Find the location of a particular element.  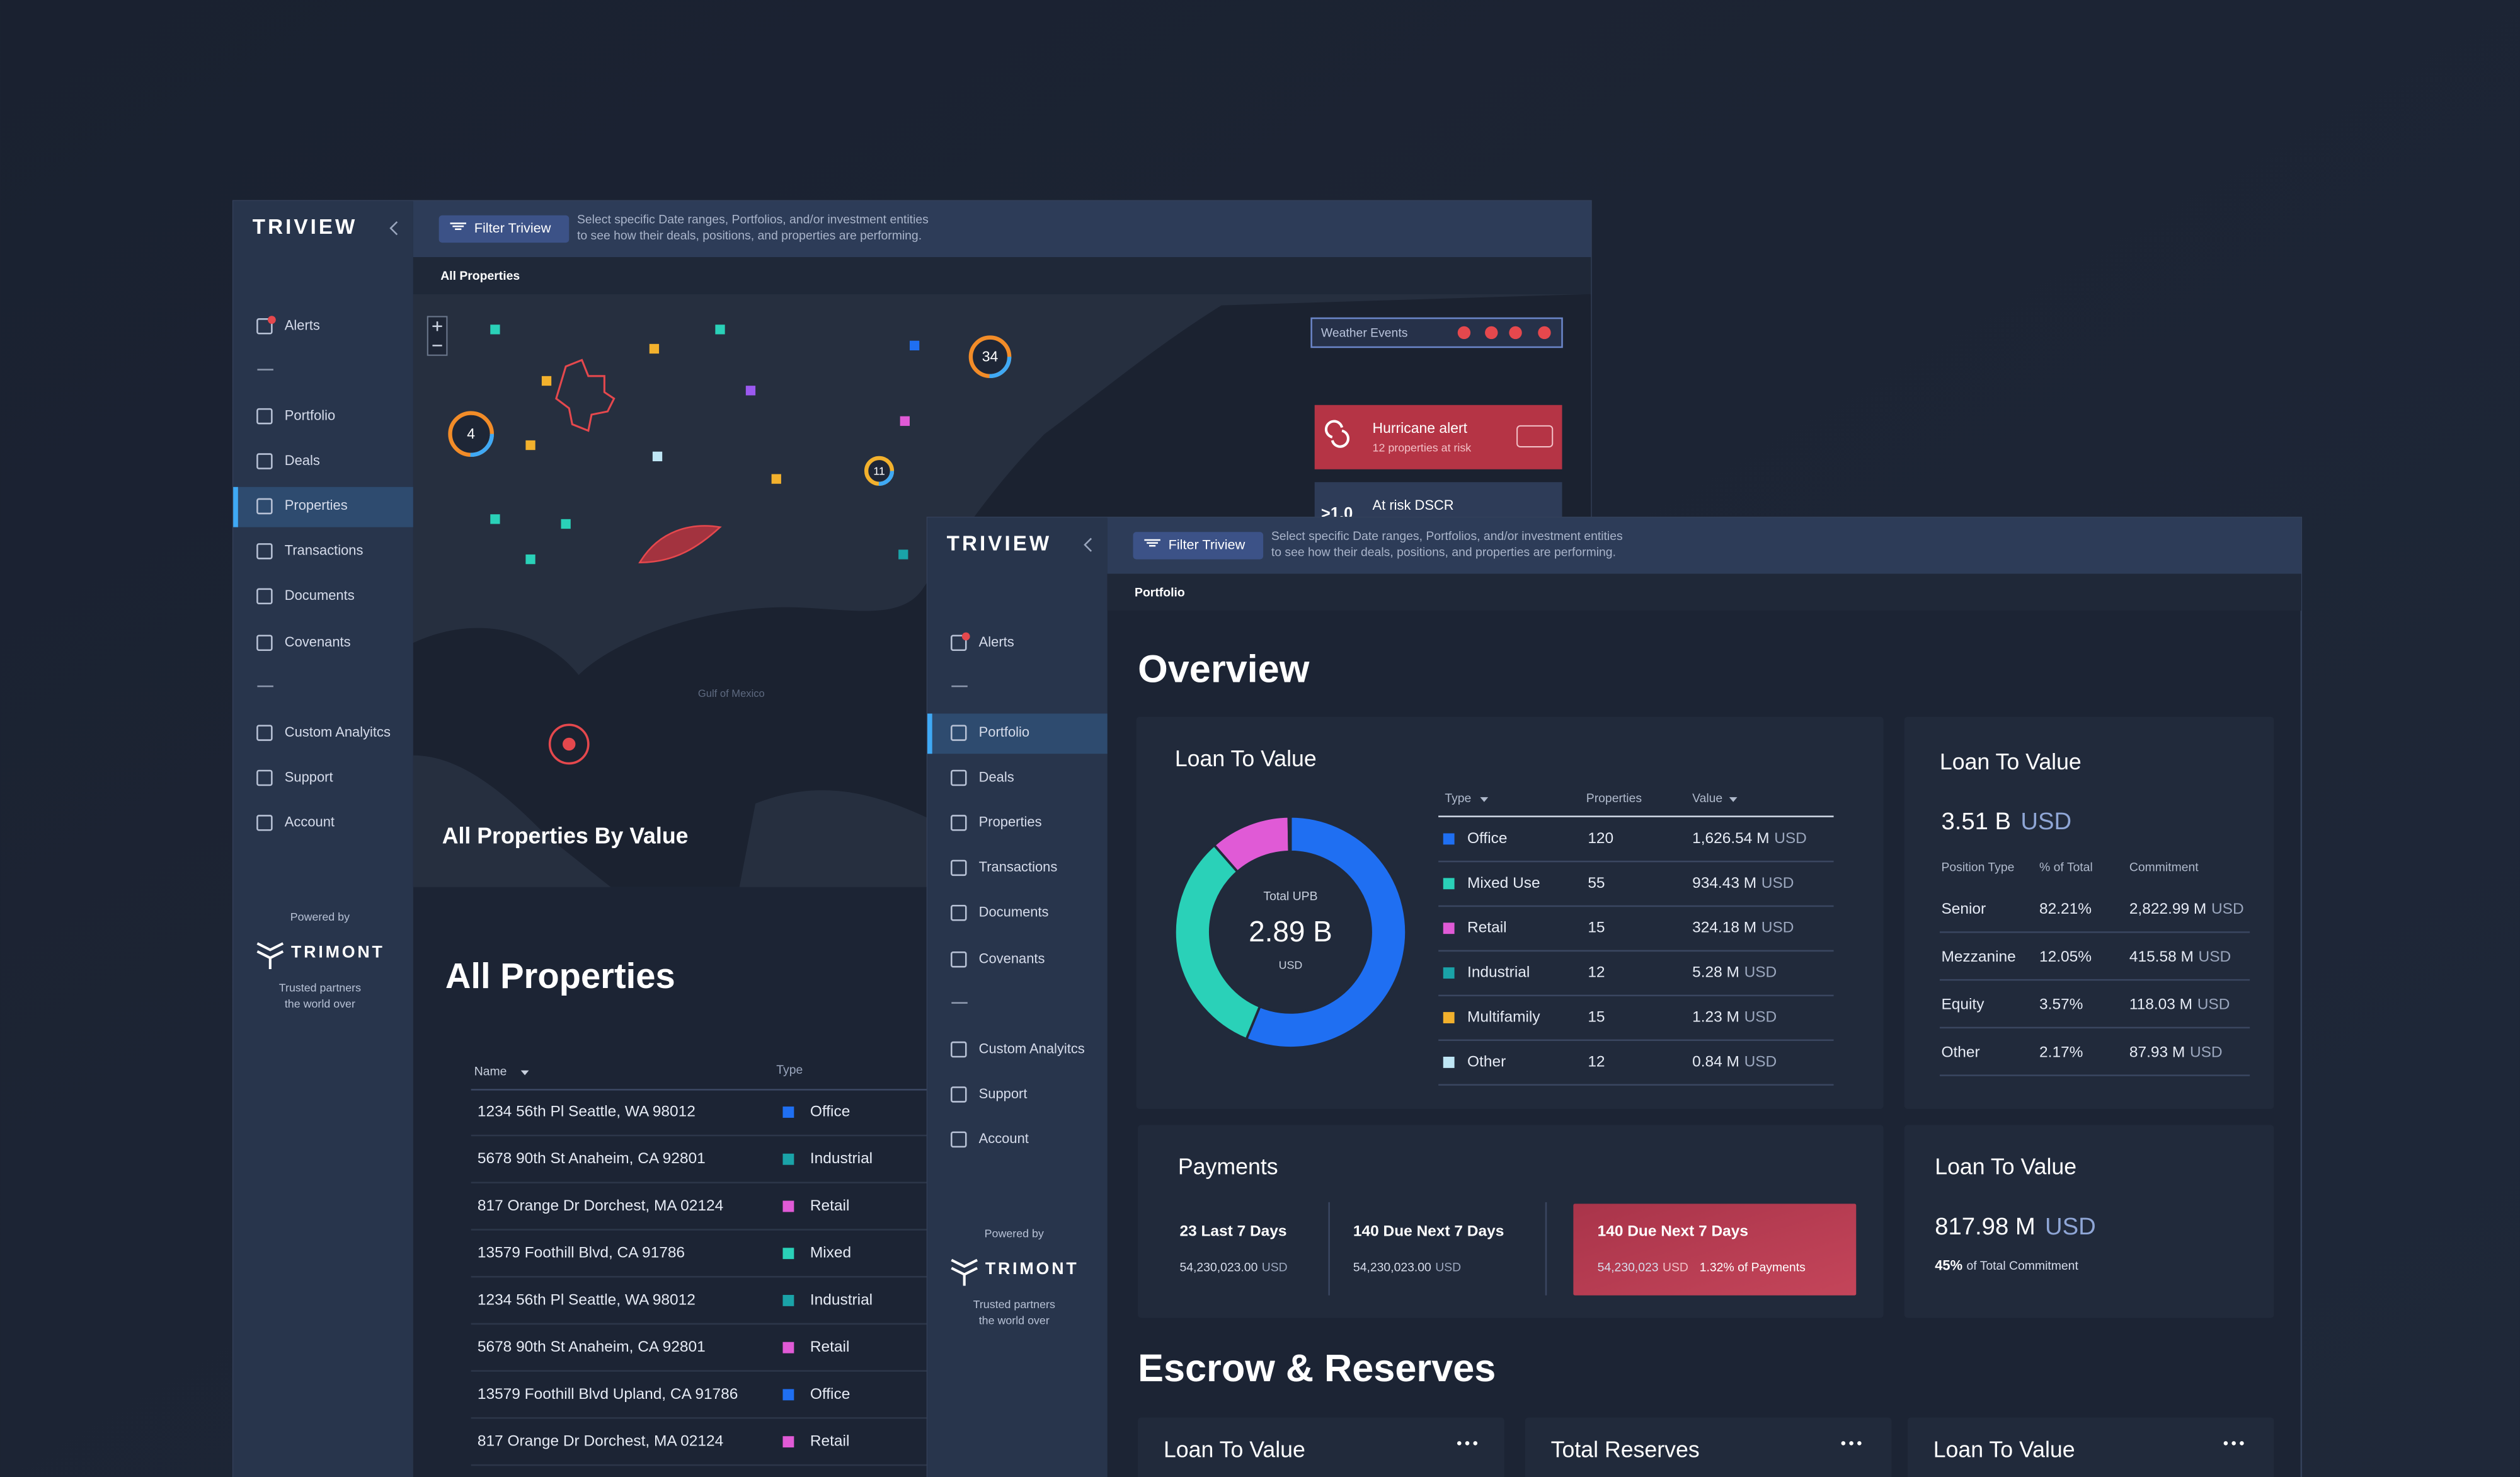

type-name: Industrial is located at coordinates (1498, 972).